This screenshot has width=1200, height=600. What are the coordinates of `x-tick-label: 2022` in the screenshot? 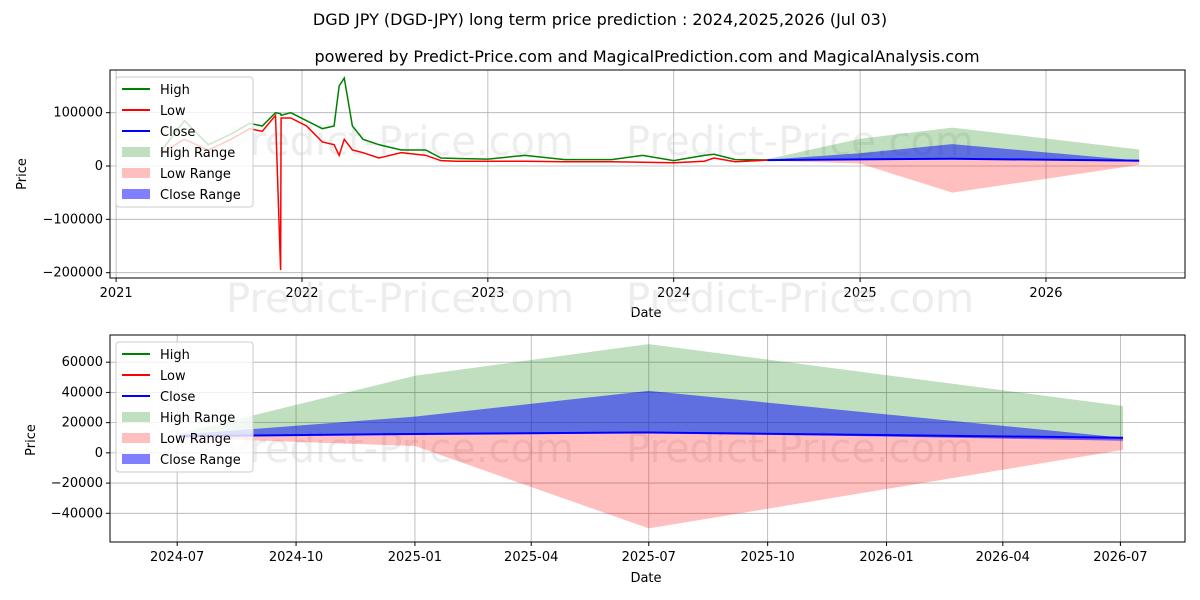 It's located at (301, 293).